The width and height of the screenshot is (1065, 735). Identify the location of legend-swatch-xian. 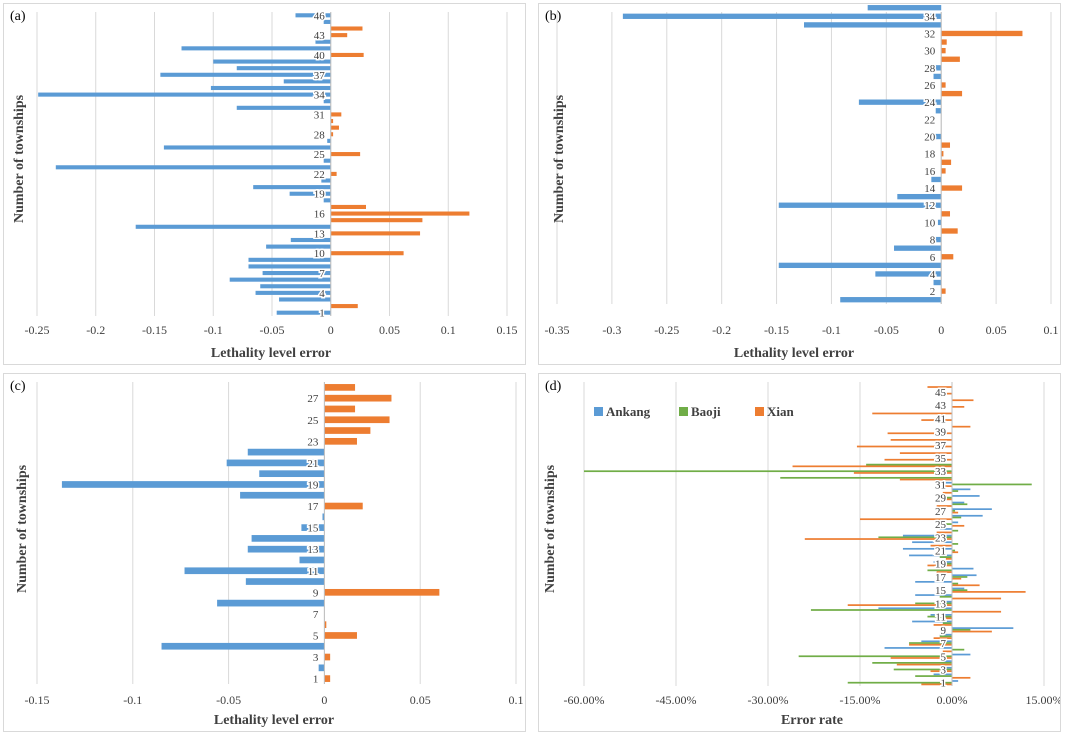
(759, 411).